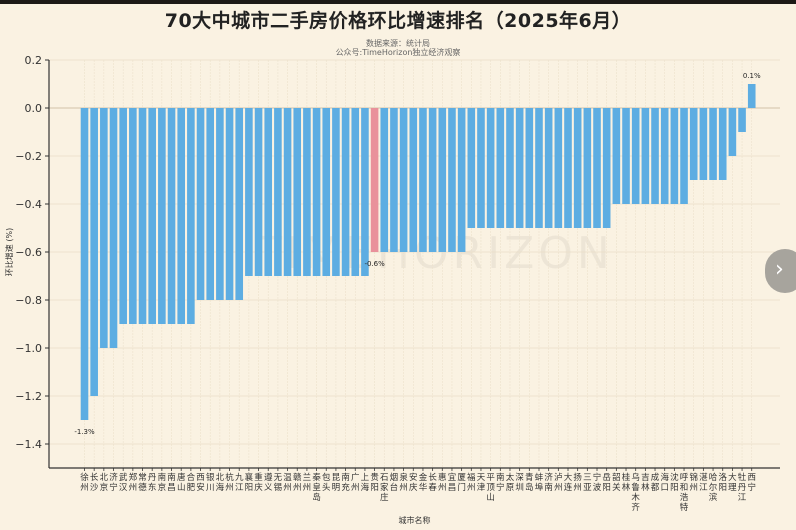  Describe the element at coordinates (587, 478) in the screenshot. I see `x-tick-label: 三` at that location.